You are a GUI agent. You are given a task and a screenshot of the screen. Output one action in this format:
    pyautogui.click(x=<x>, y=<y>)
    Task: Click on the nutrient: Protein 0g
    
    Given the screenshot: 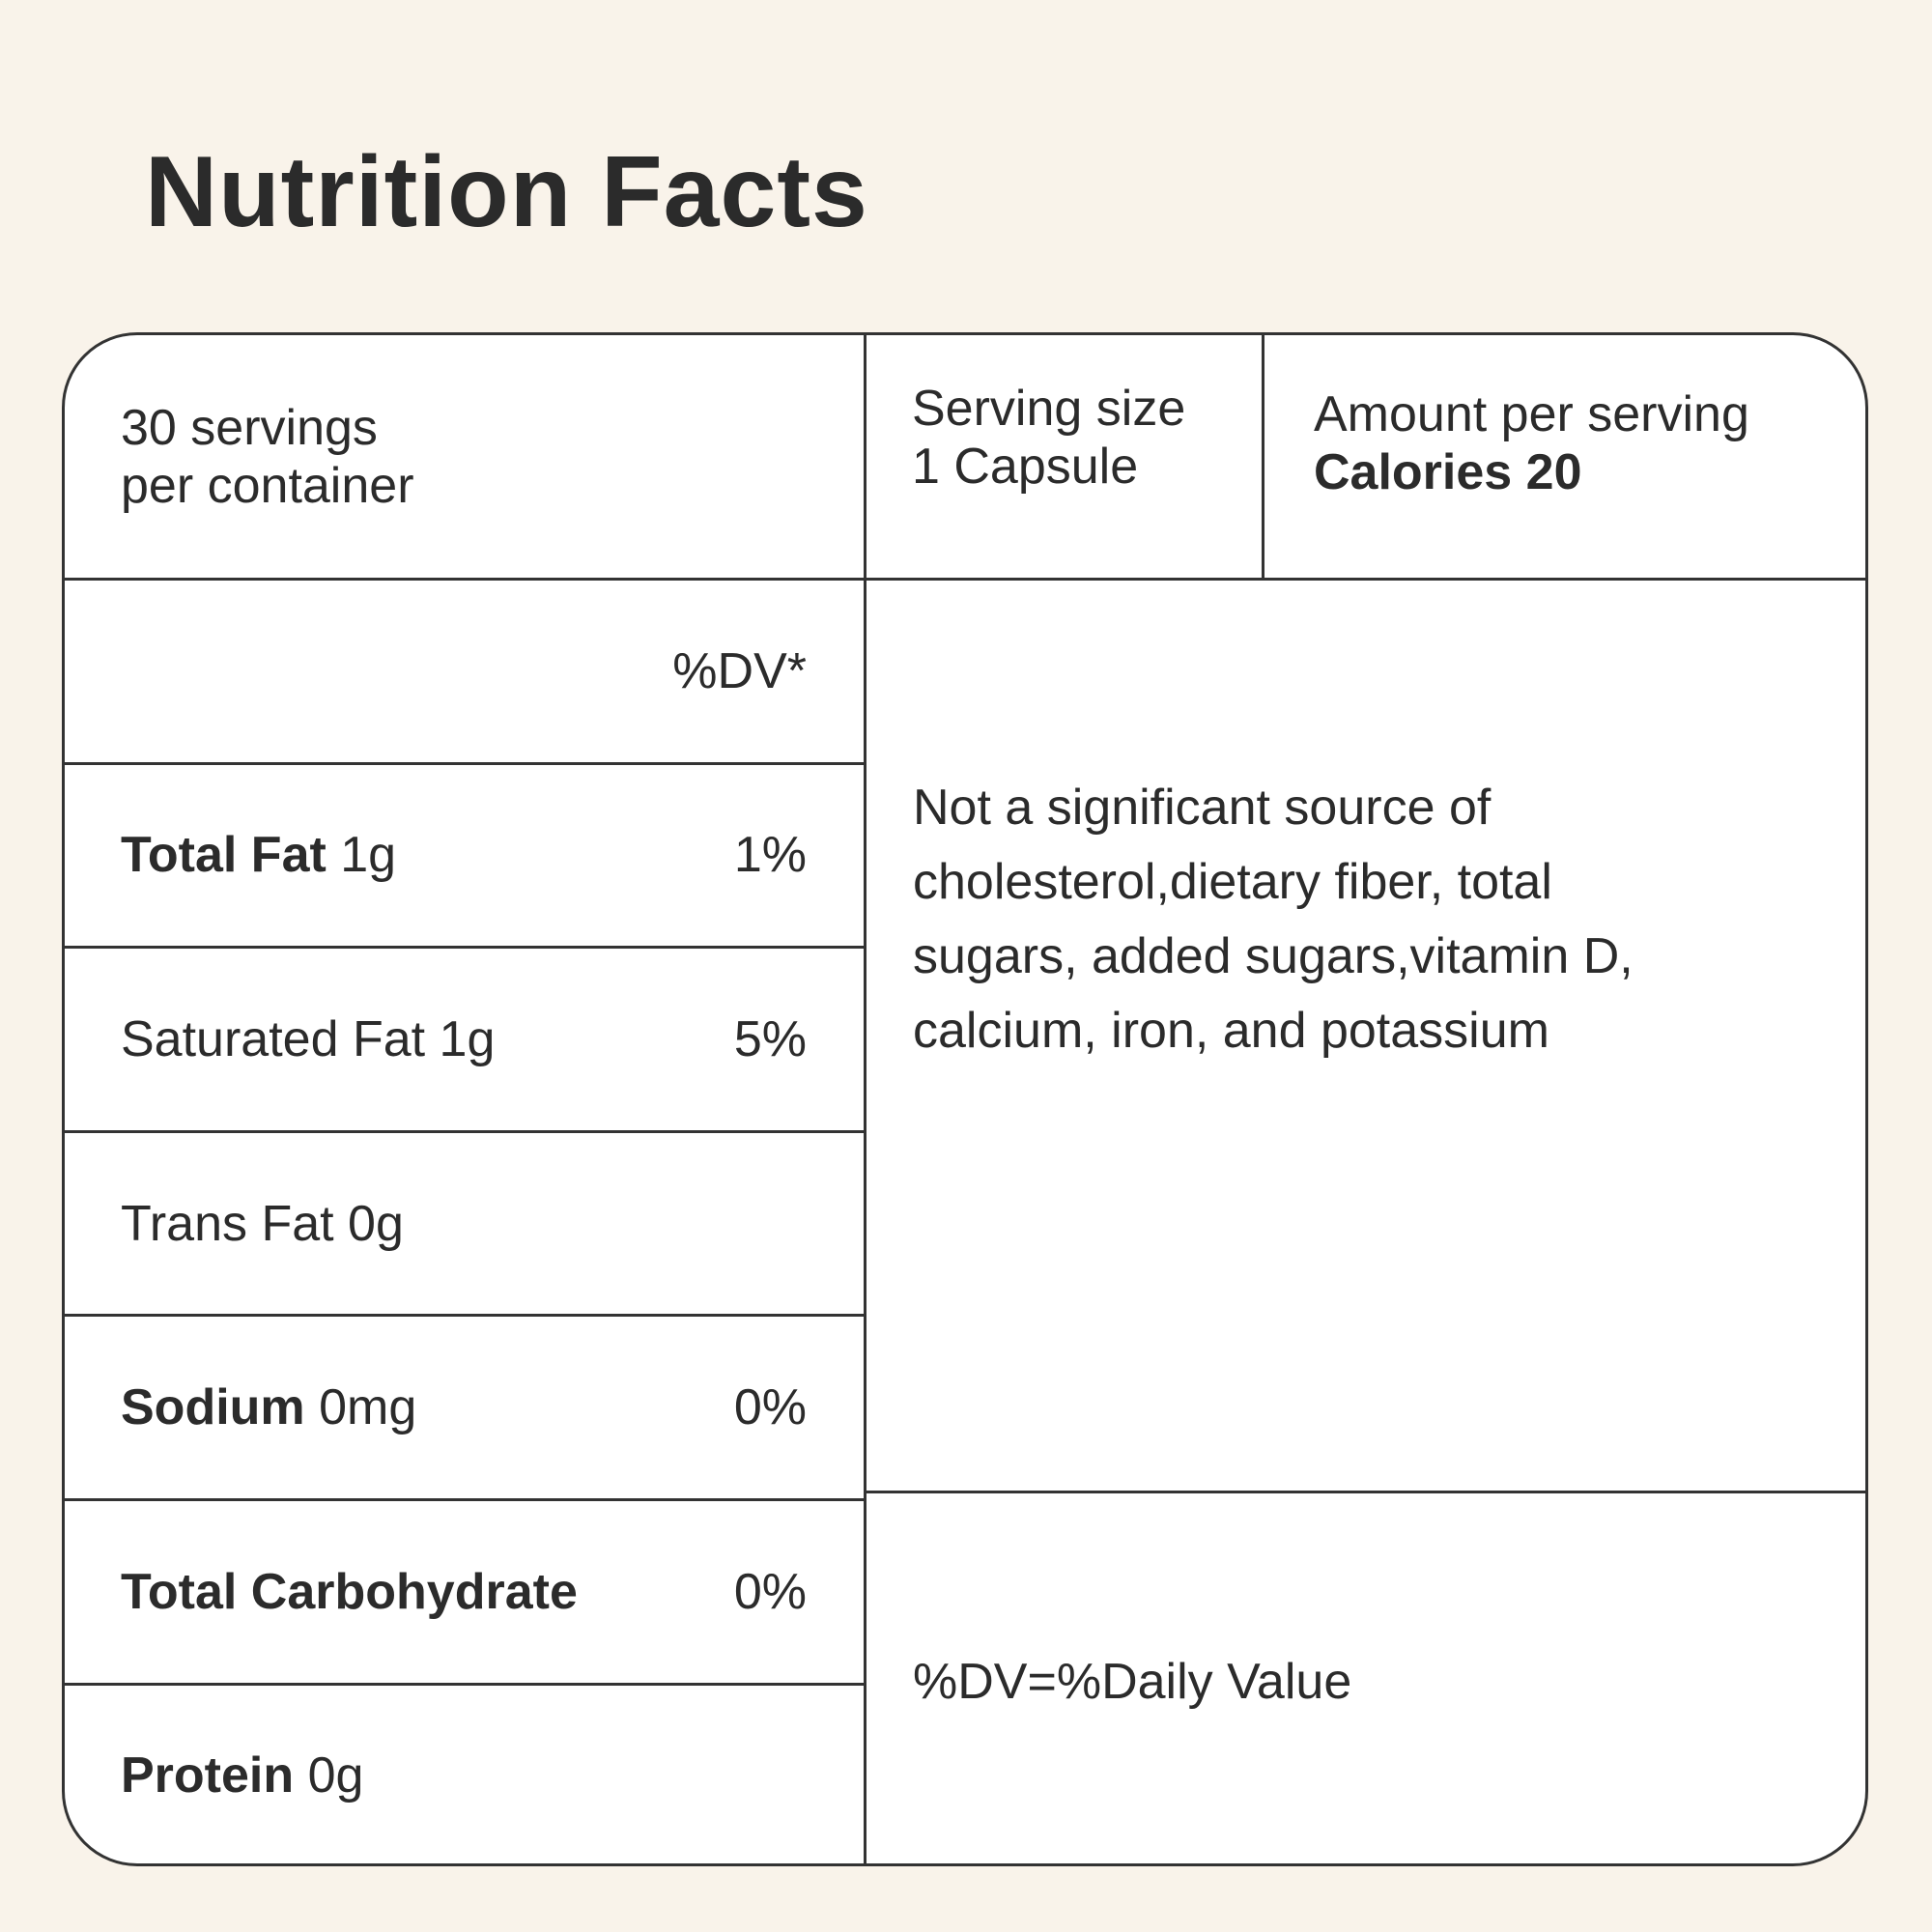 What is the action you would take?
    pyautogui.click(x=242, y=1775)
    